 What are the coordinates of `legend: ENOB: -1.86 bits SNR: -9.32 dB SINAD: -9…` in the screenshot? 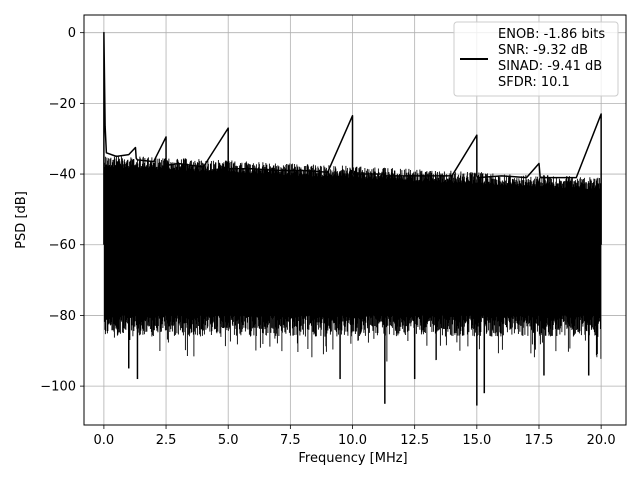 It's located at (536, 59).